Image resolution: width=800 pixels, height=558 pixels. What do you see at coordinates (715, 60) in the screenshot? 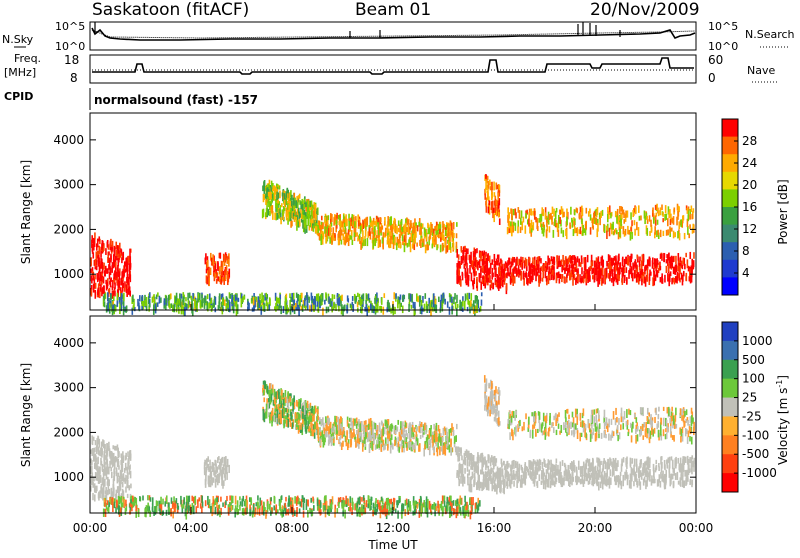
I see `freq-right-tick-top: 60` at bounding box center [715, 60].